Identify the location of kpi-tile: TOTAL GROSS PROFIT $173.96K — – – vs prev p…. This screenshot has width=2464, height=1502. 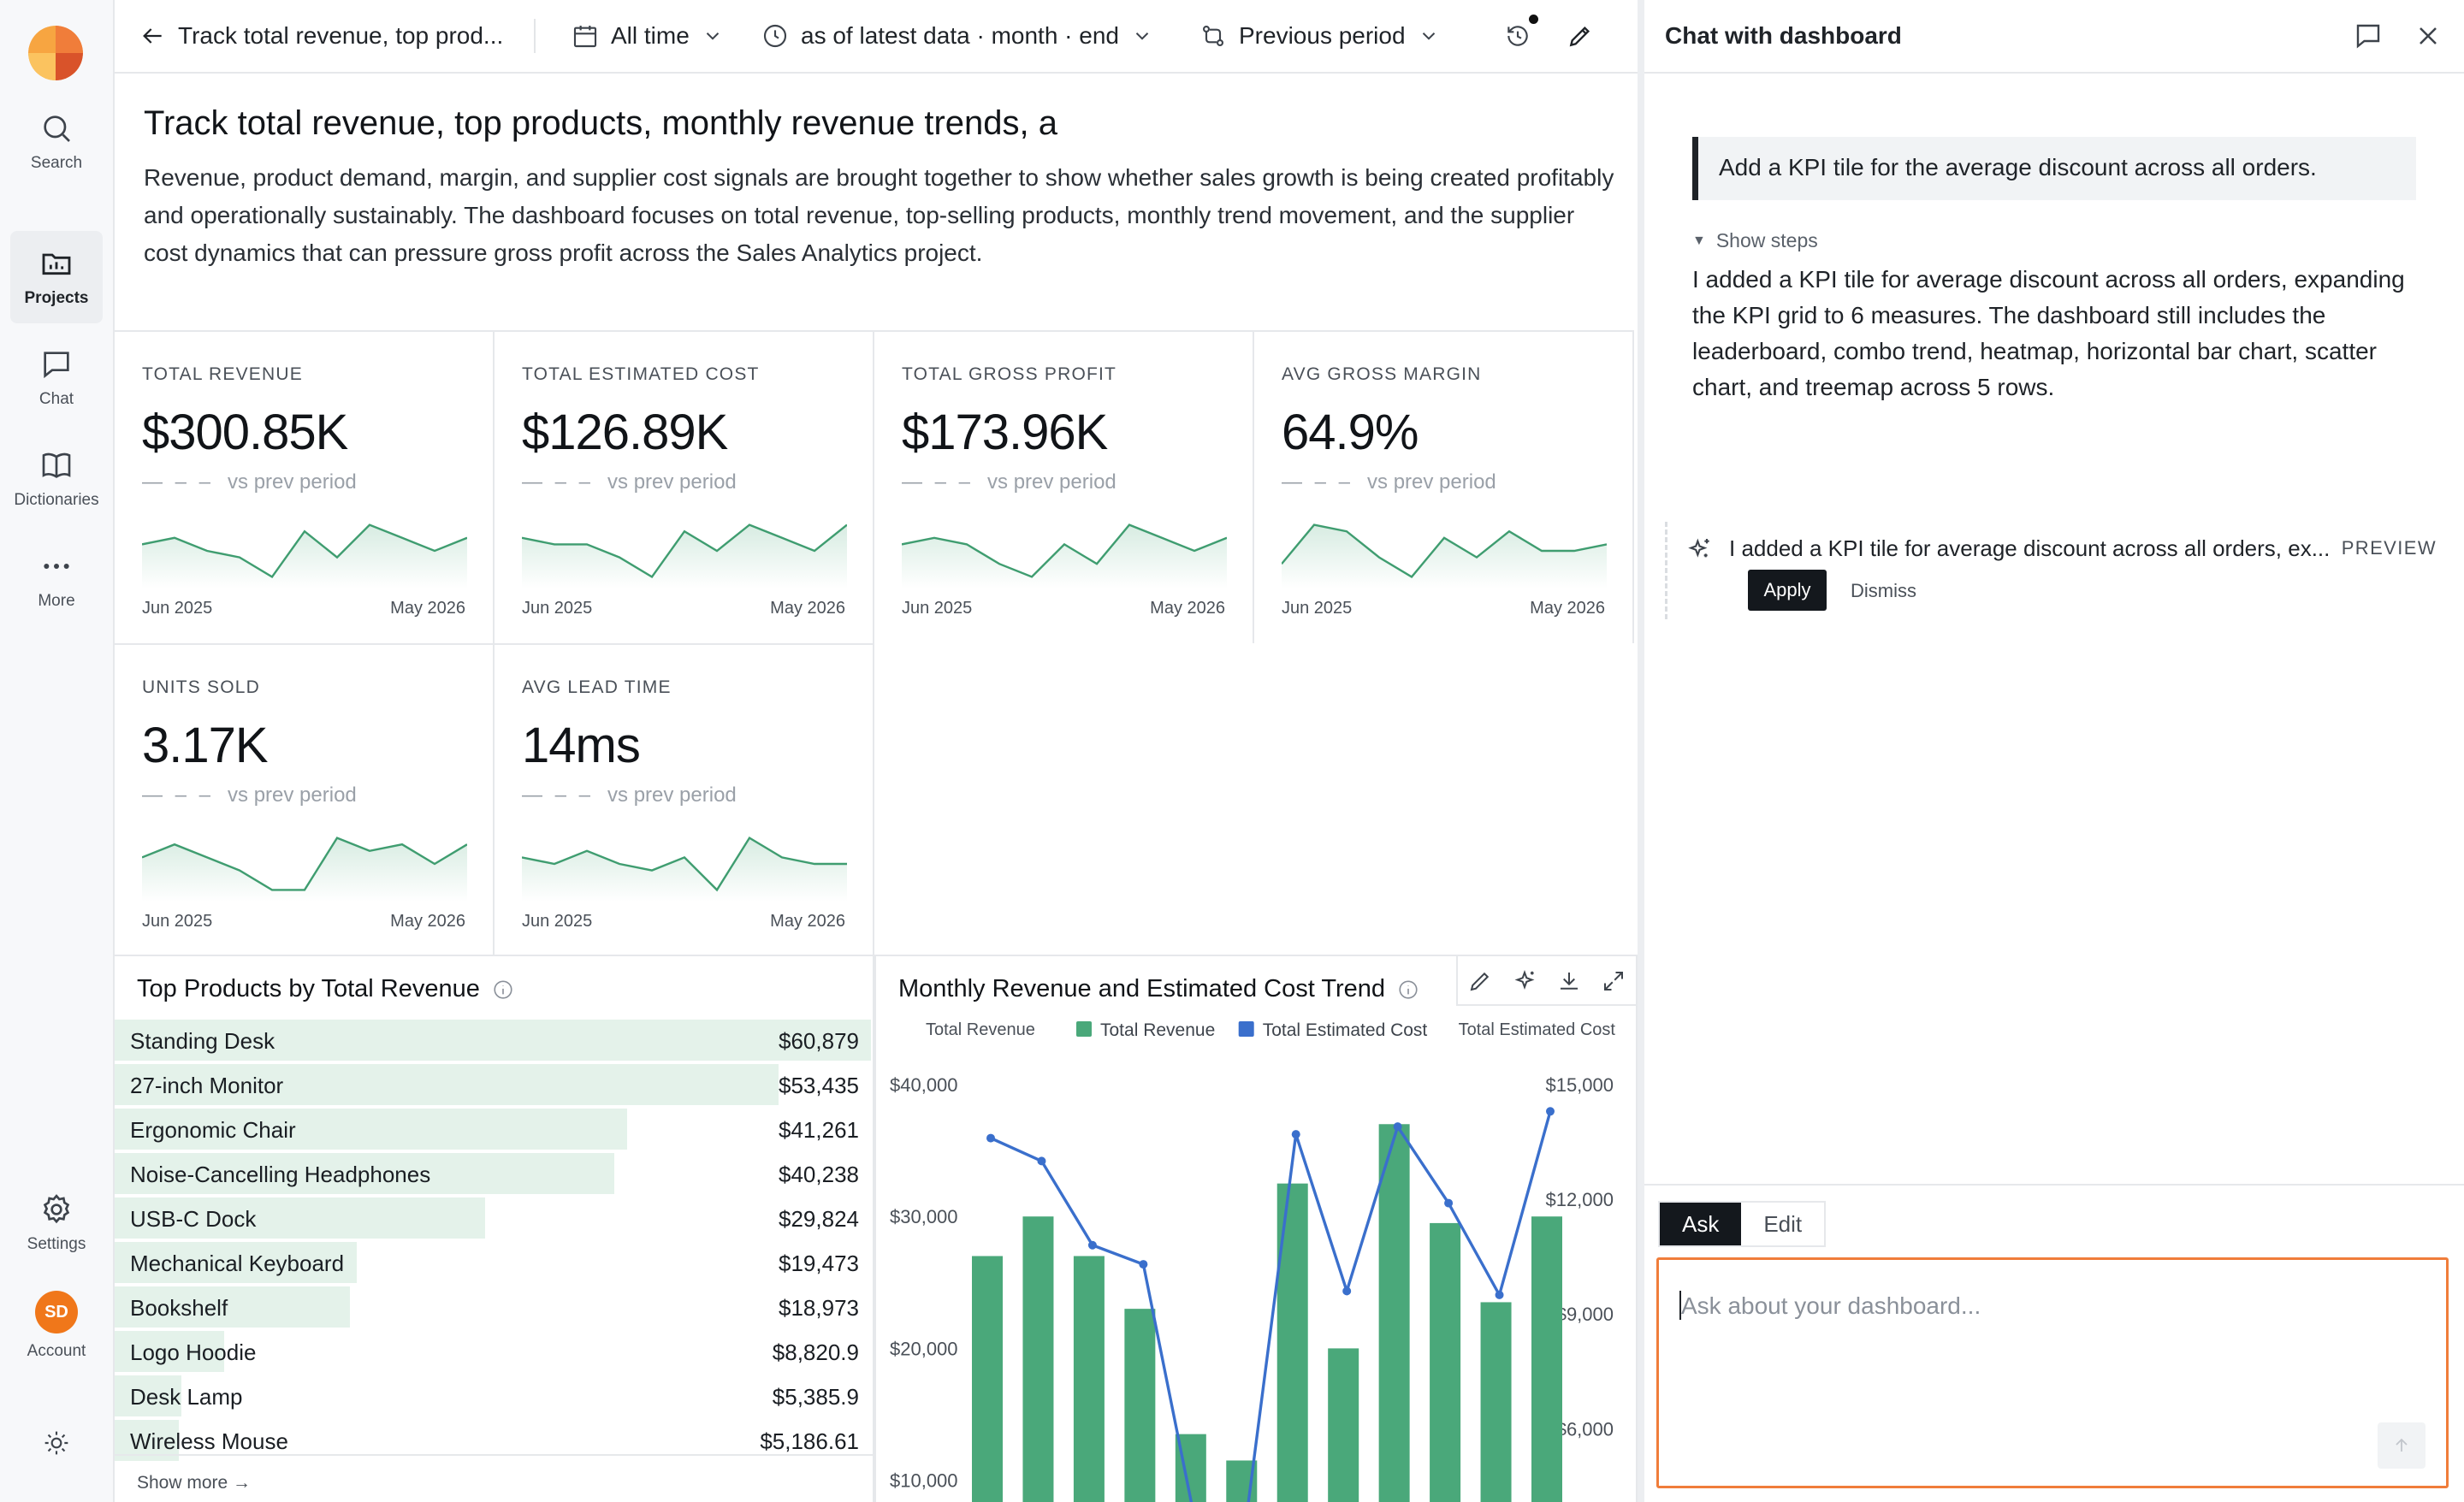
(1064, 486).